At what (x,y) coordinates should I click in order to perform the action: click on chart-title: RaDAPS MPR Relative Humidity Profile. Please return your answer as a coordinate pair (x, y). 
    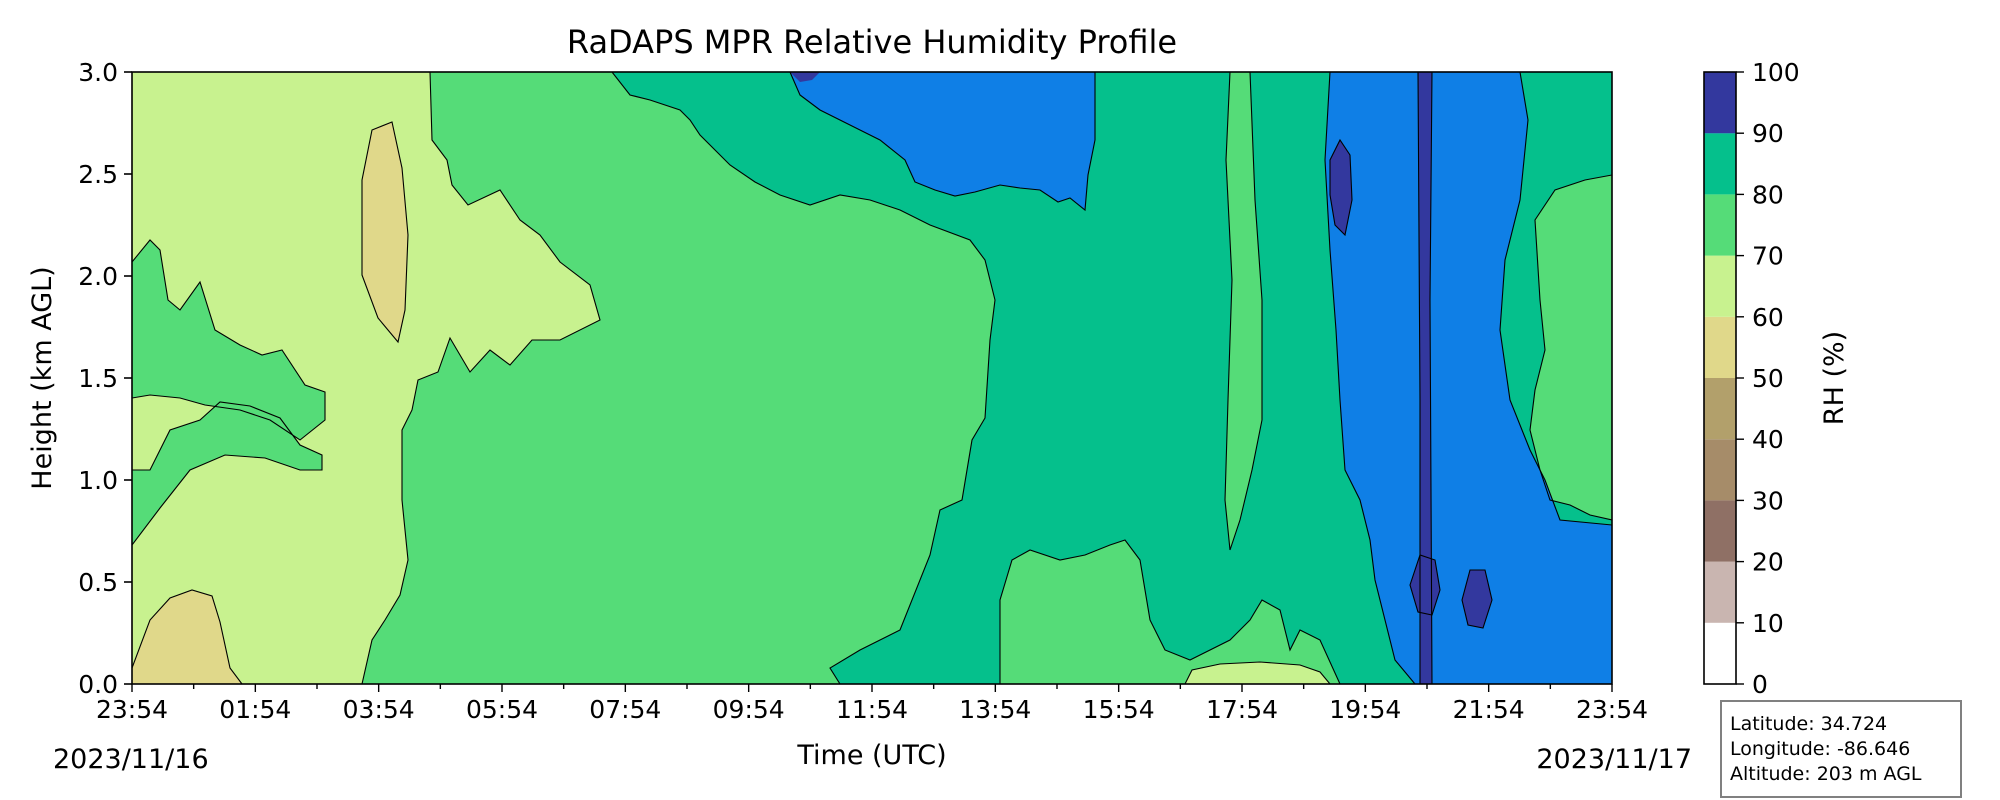
    Looking at the image, I should click on (872, 42).